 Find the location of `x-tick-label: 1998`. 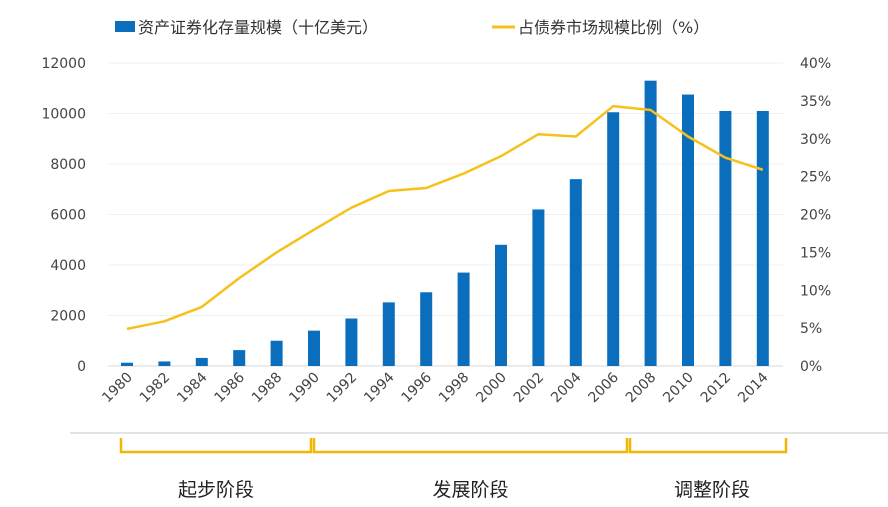

x-tick-label: 1998 is located at coordinates (454, 388).